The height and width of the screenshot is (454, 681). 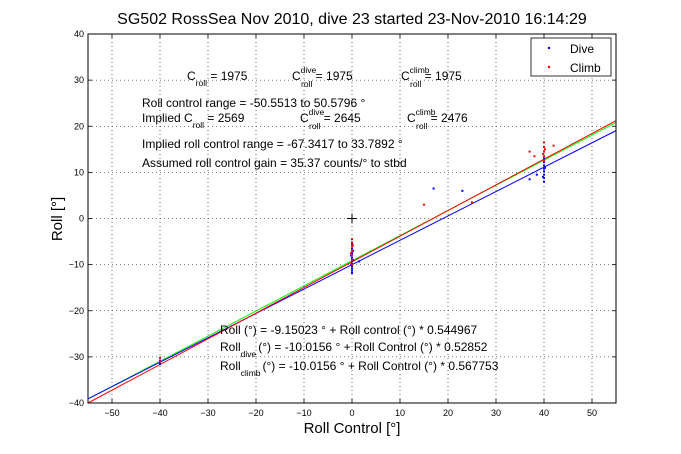 I want to click on x-tick-label: 50, so click(x=592, y=413).